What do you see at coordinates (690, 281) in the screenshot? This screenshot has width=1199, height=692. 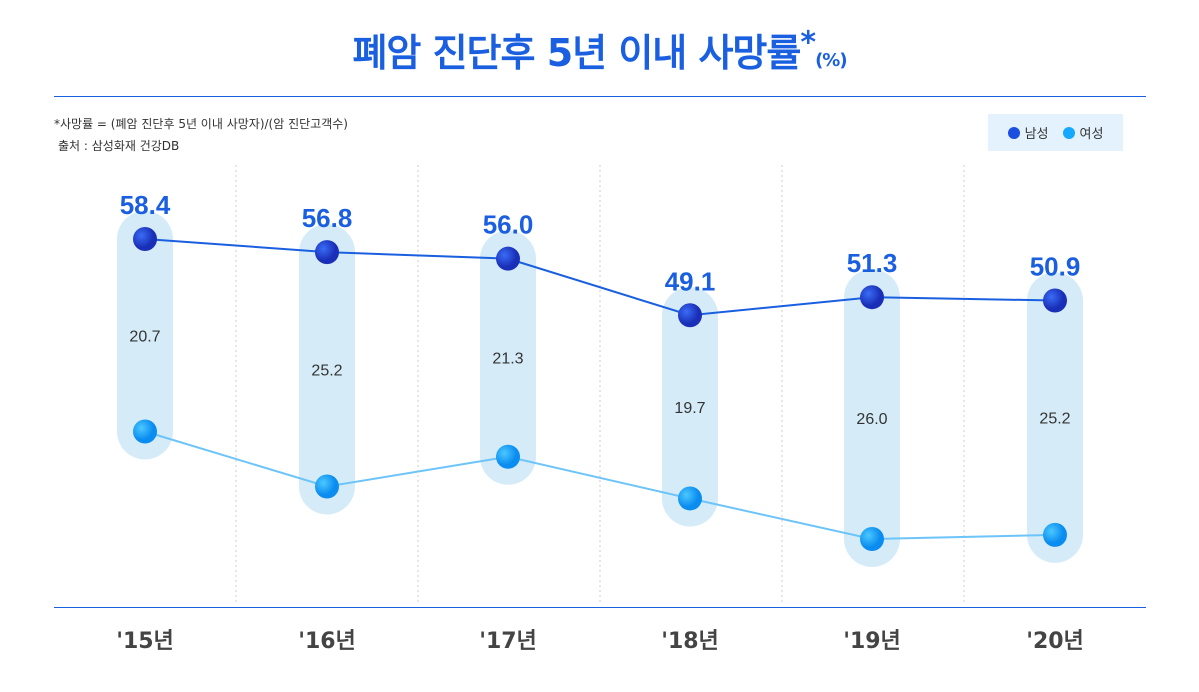 I see `male-value-label: 49.1` at bounding box center [690, 281].